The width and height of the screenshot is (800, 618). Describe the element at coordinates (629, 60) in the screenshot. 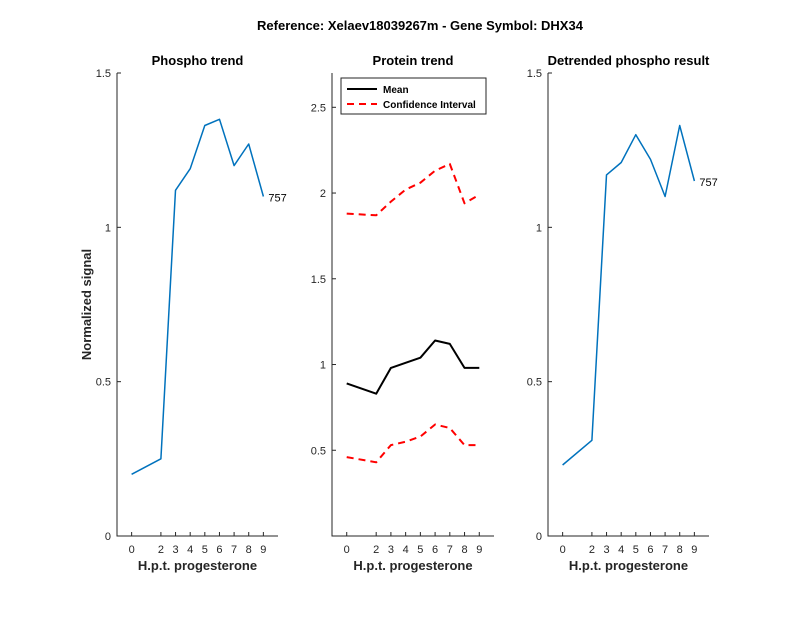

I see `panel-title: Detrended phospho result` at that location.